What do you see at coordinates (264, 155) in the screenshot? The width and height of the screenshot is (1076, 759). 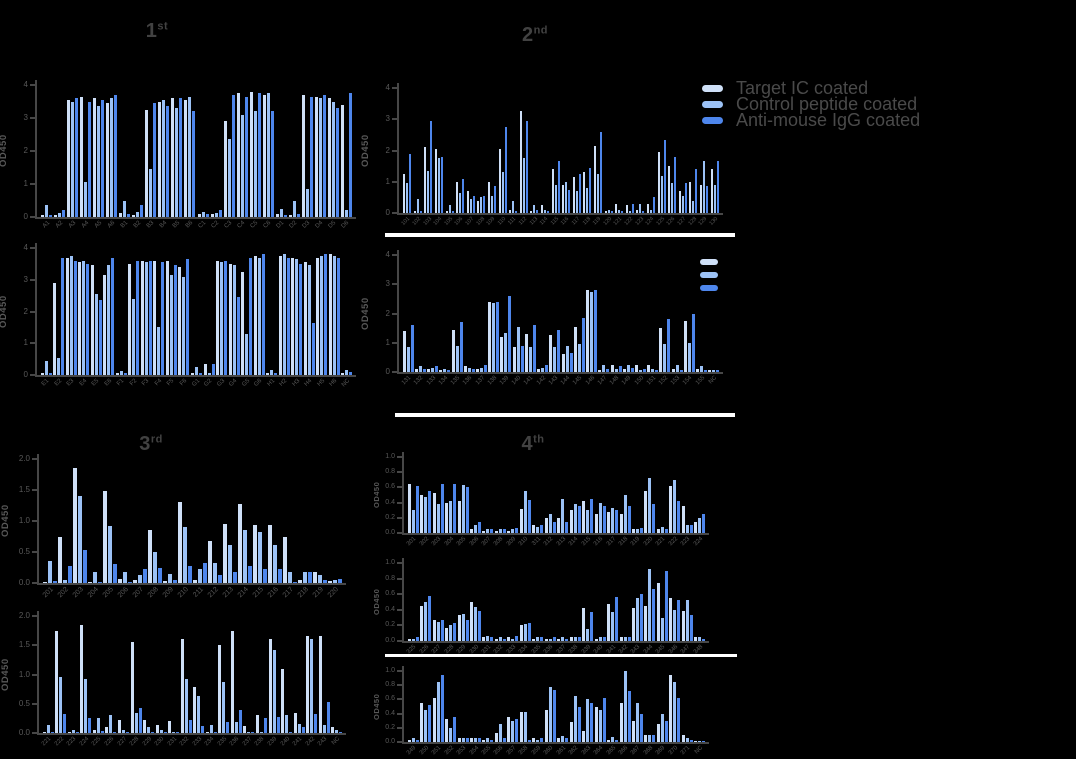 I see `bar-C6-series1` at bounding box center [264, 155].